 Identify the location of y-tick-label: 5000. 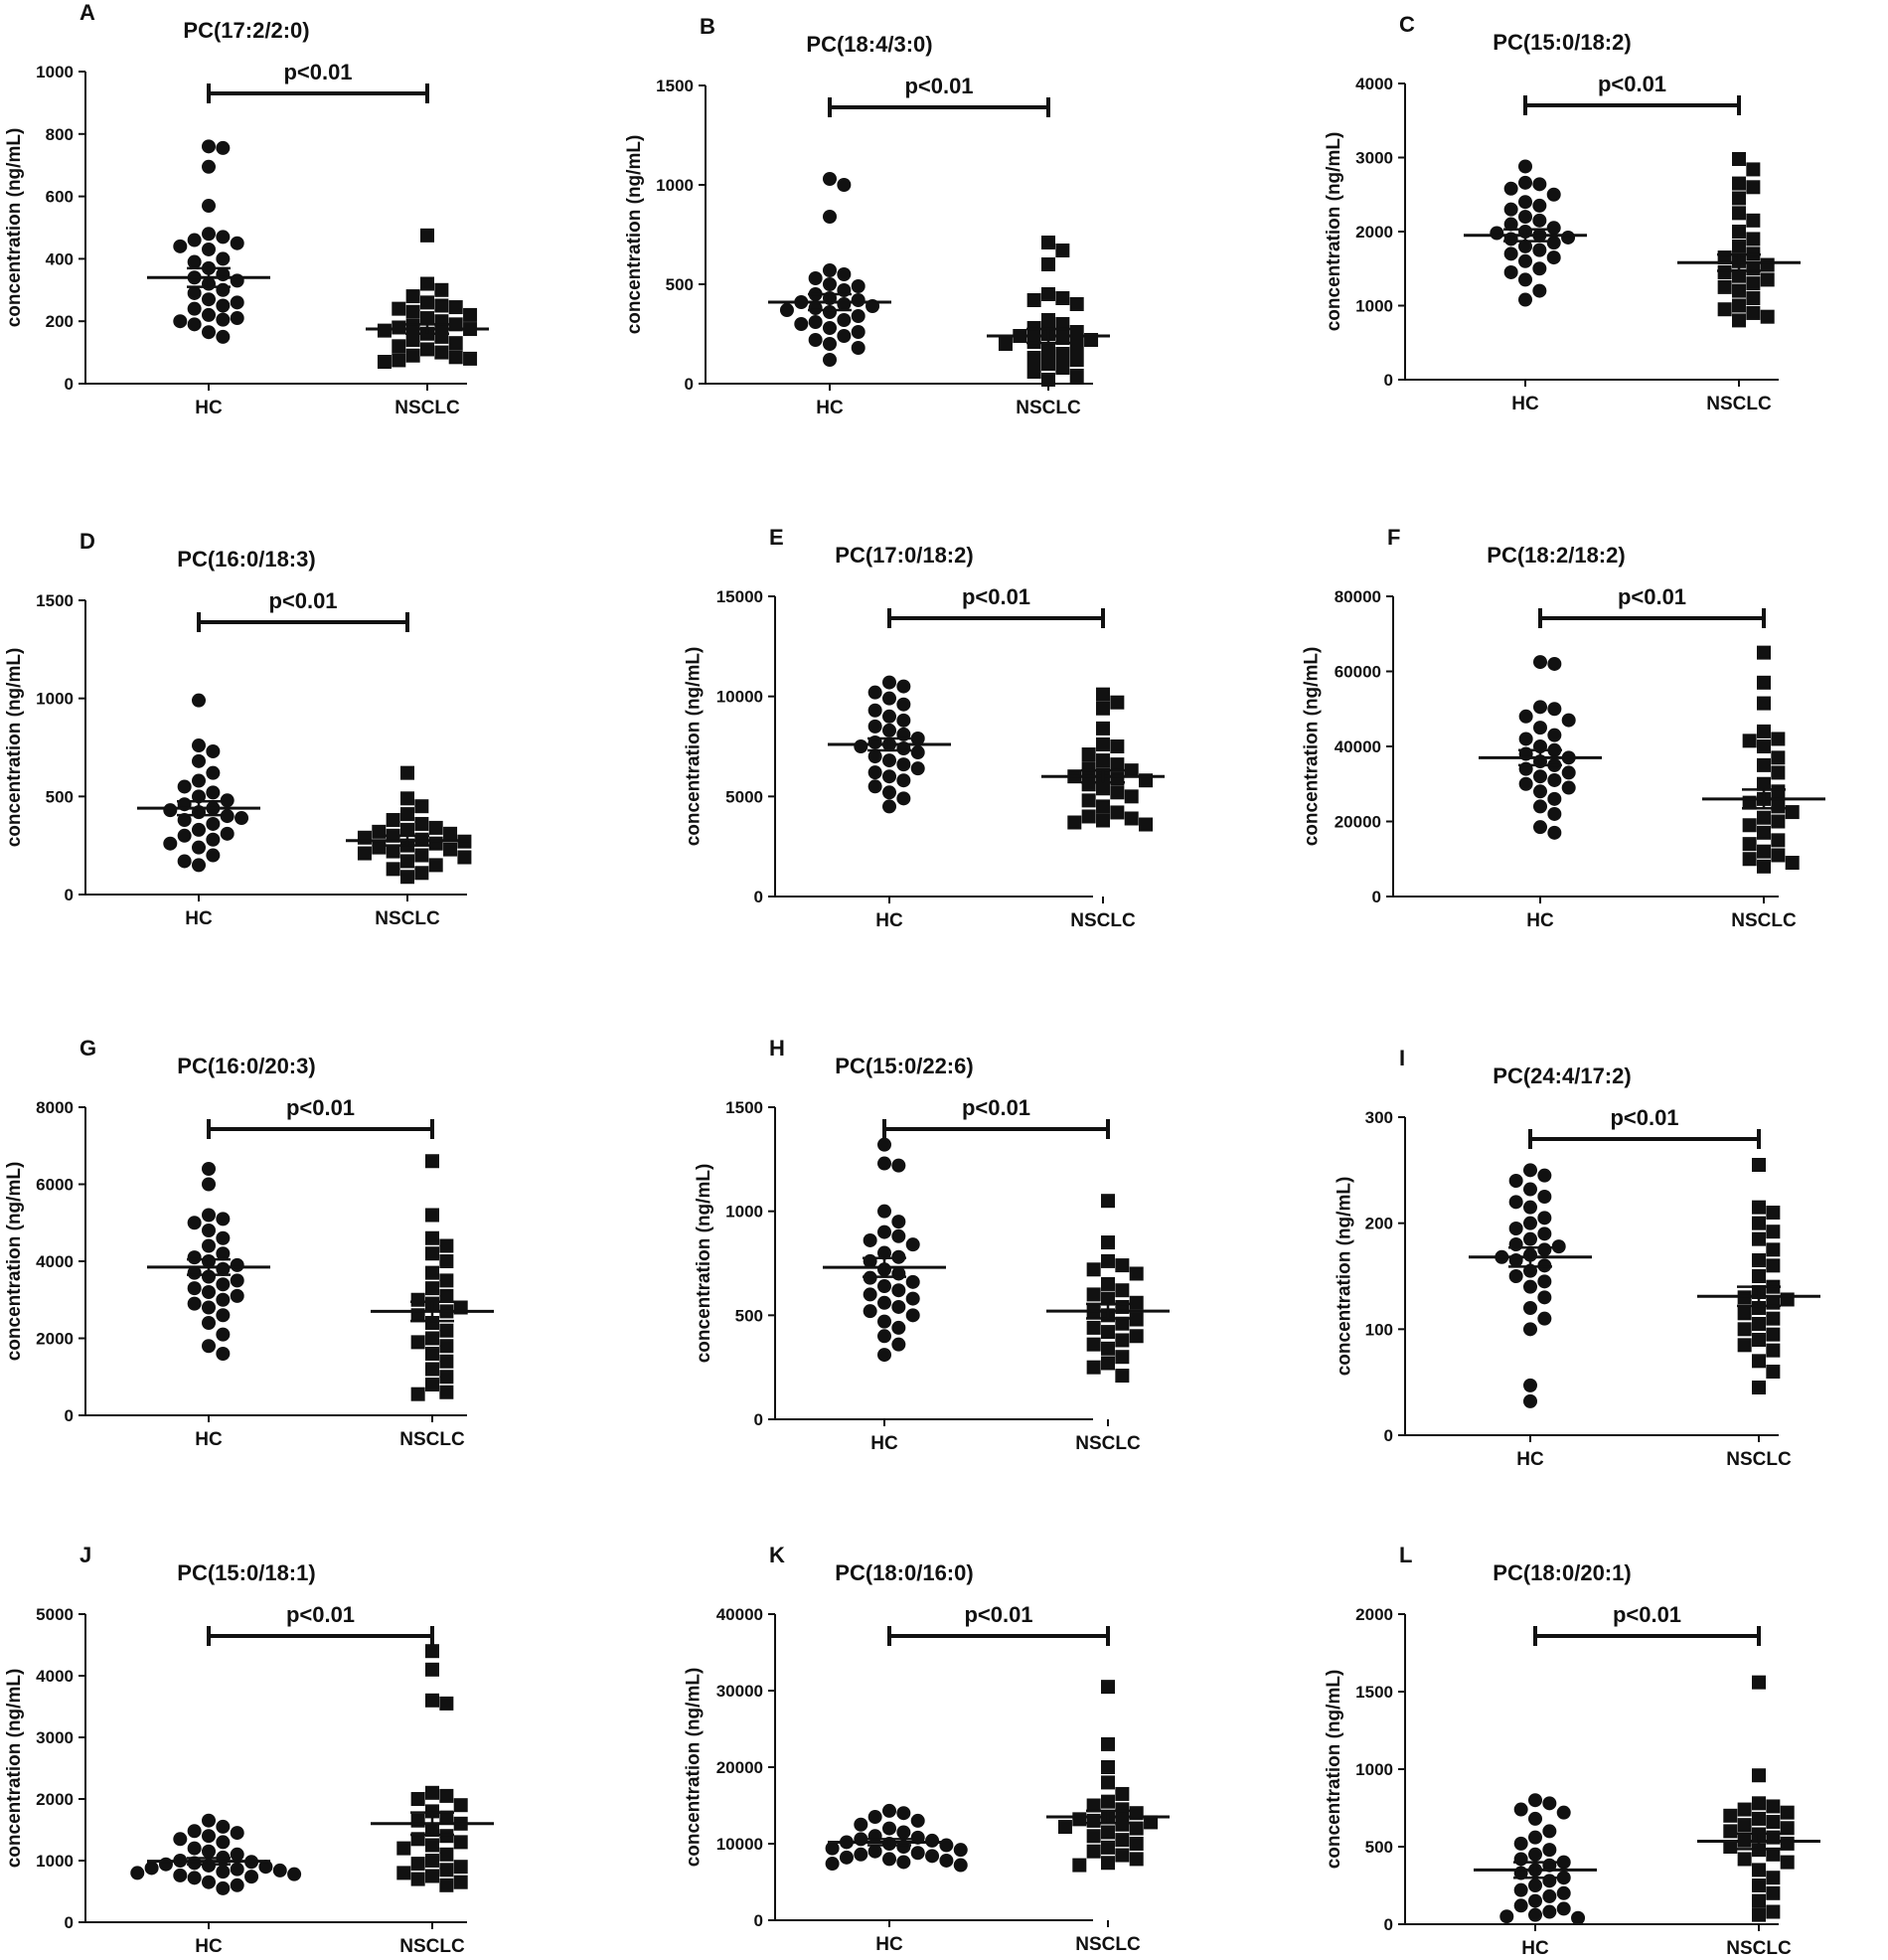
(744, 797).